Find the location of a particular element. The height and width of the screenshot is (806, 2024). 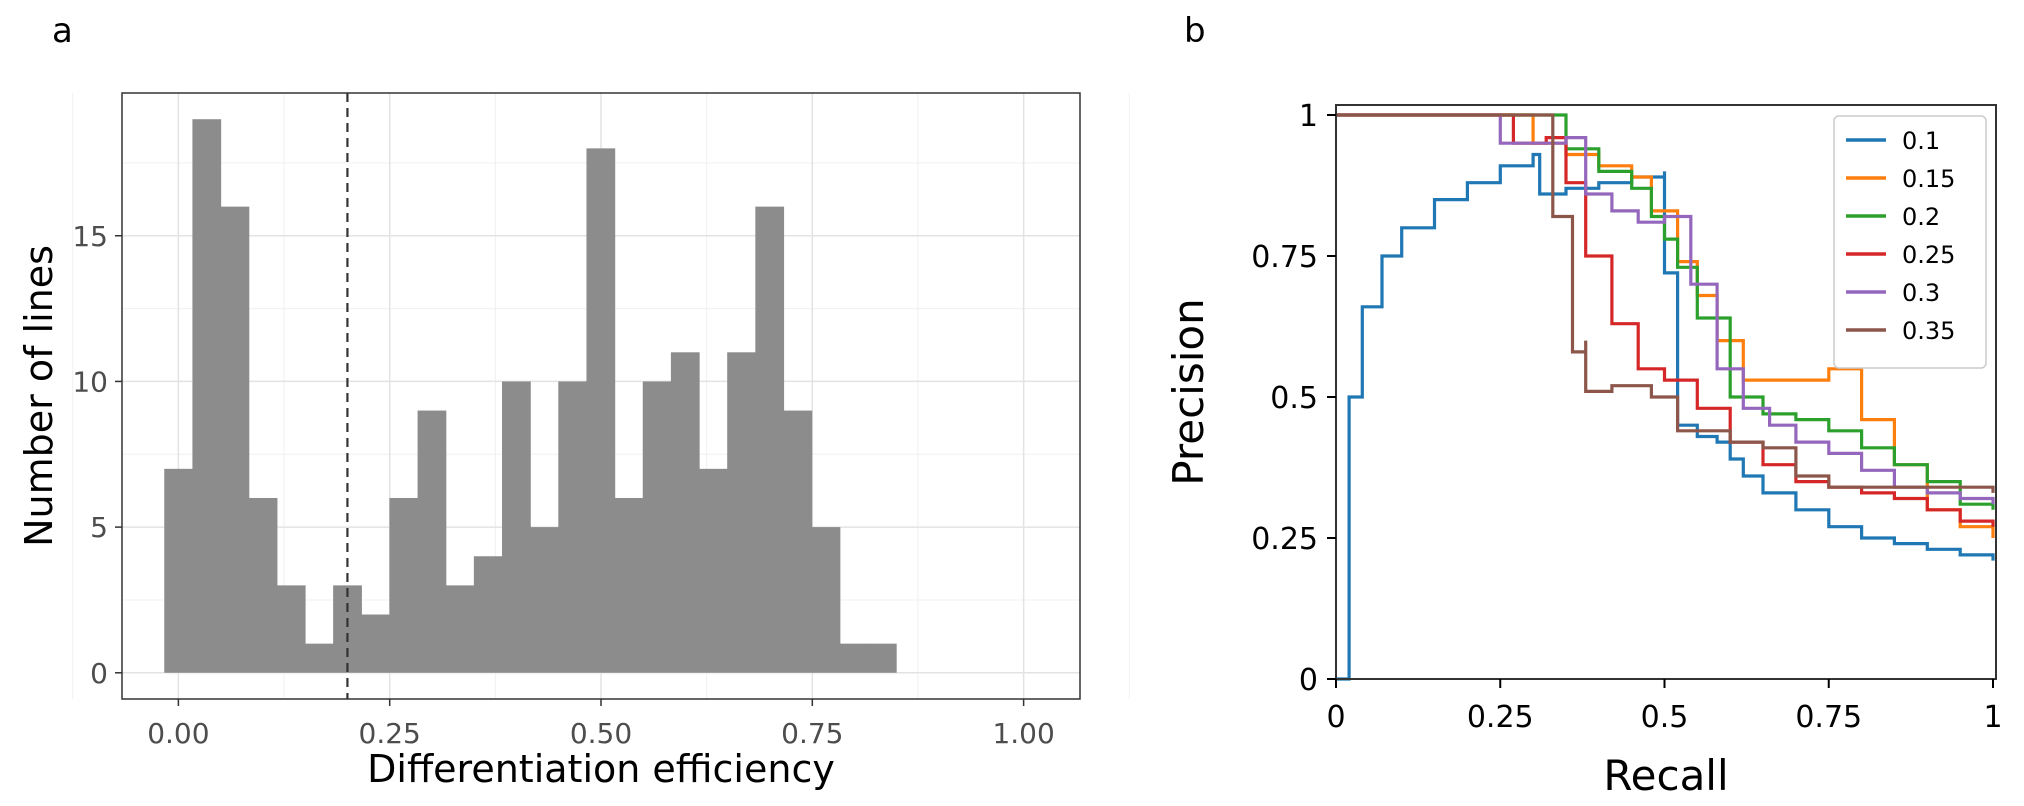

panel-label-b: b is located at coordinates (1195, 31).